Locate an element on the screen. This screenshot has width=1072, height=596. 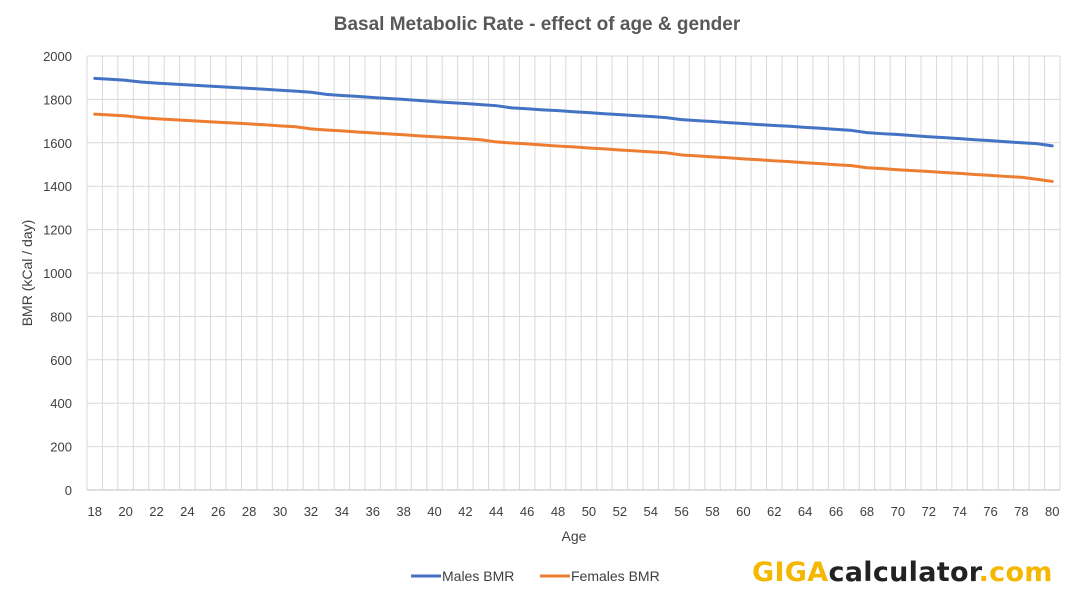
x-tick-label: 48 is located at coordinates (558, 511).